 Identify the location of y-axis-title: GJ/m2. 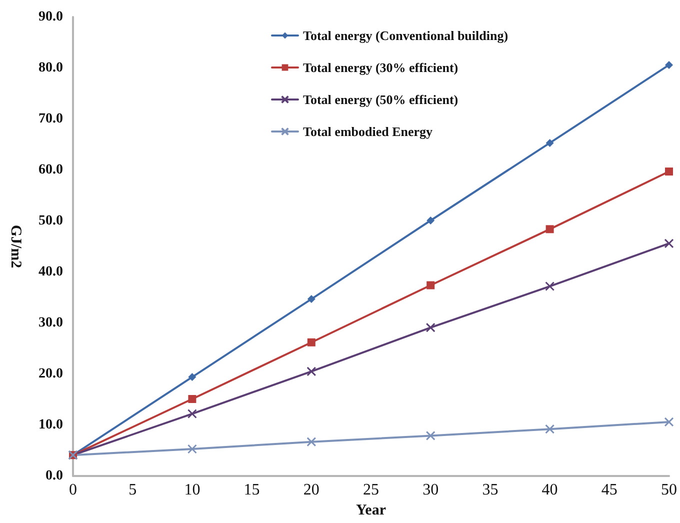
(16, 246).